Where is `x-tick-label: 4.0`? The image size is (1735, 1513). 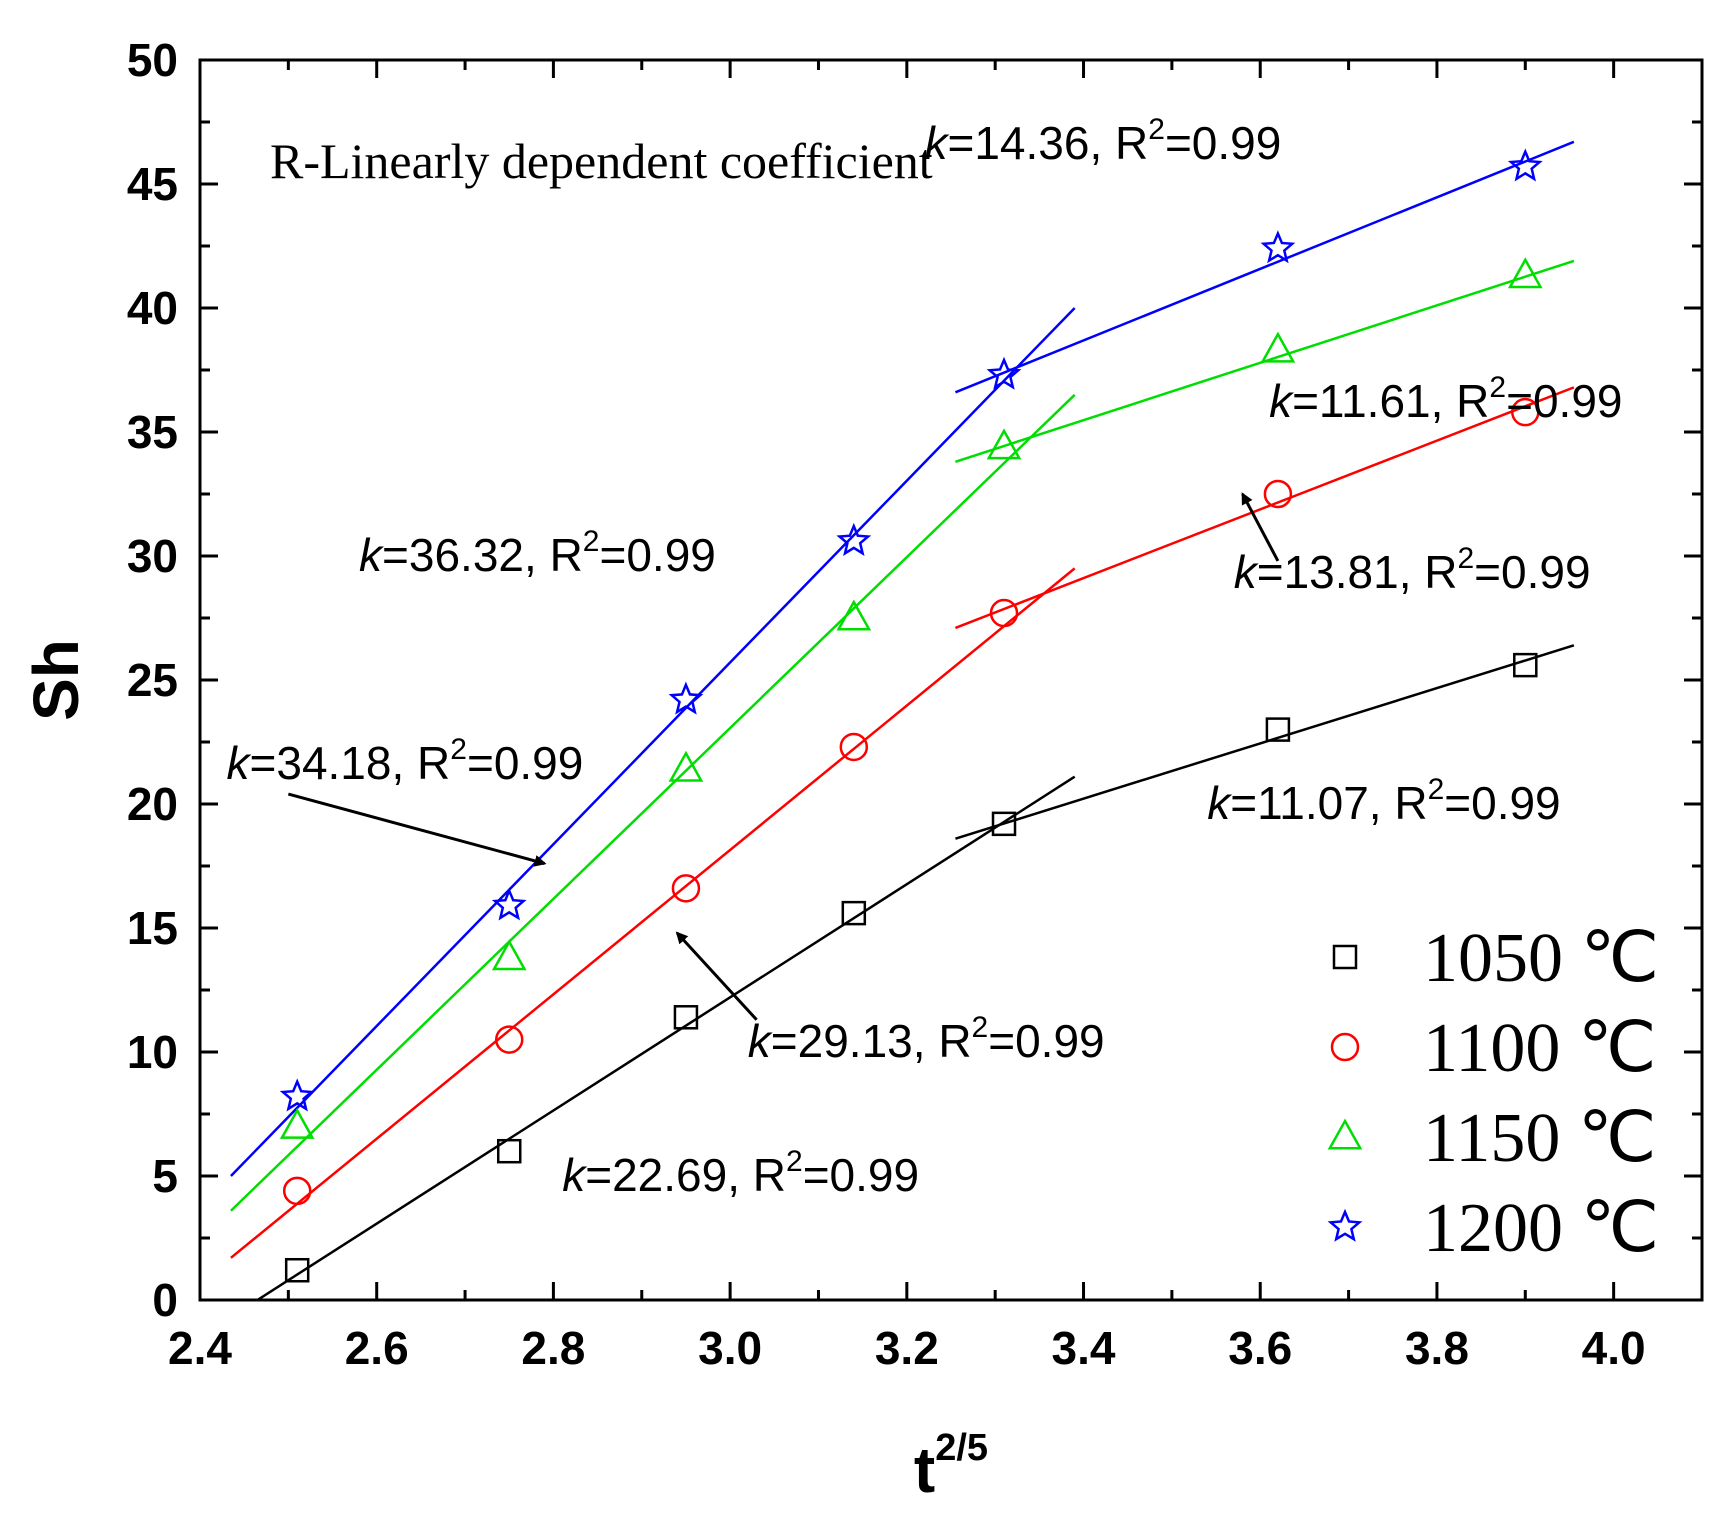
x-tick-label: 4.0 is located at coordinates (1614, 1348).